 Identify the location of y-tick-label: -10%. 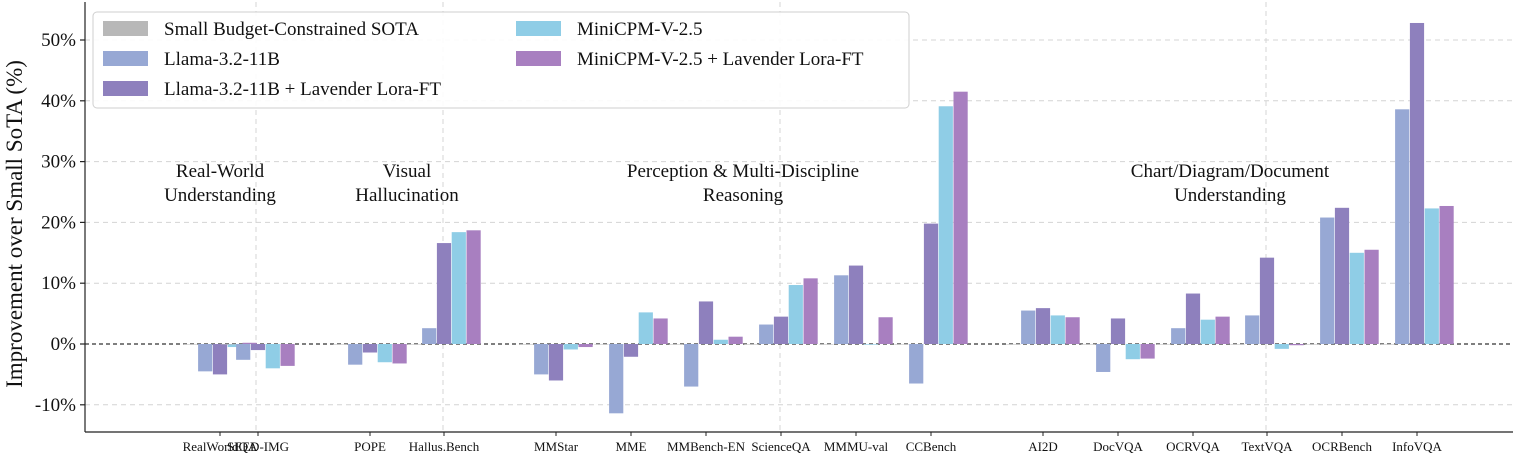
(55, 405).